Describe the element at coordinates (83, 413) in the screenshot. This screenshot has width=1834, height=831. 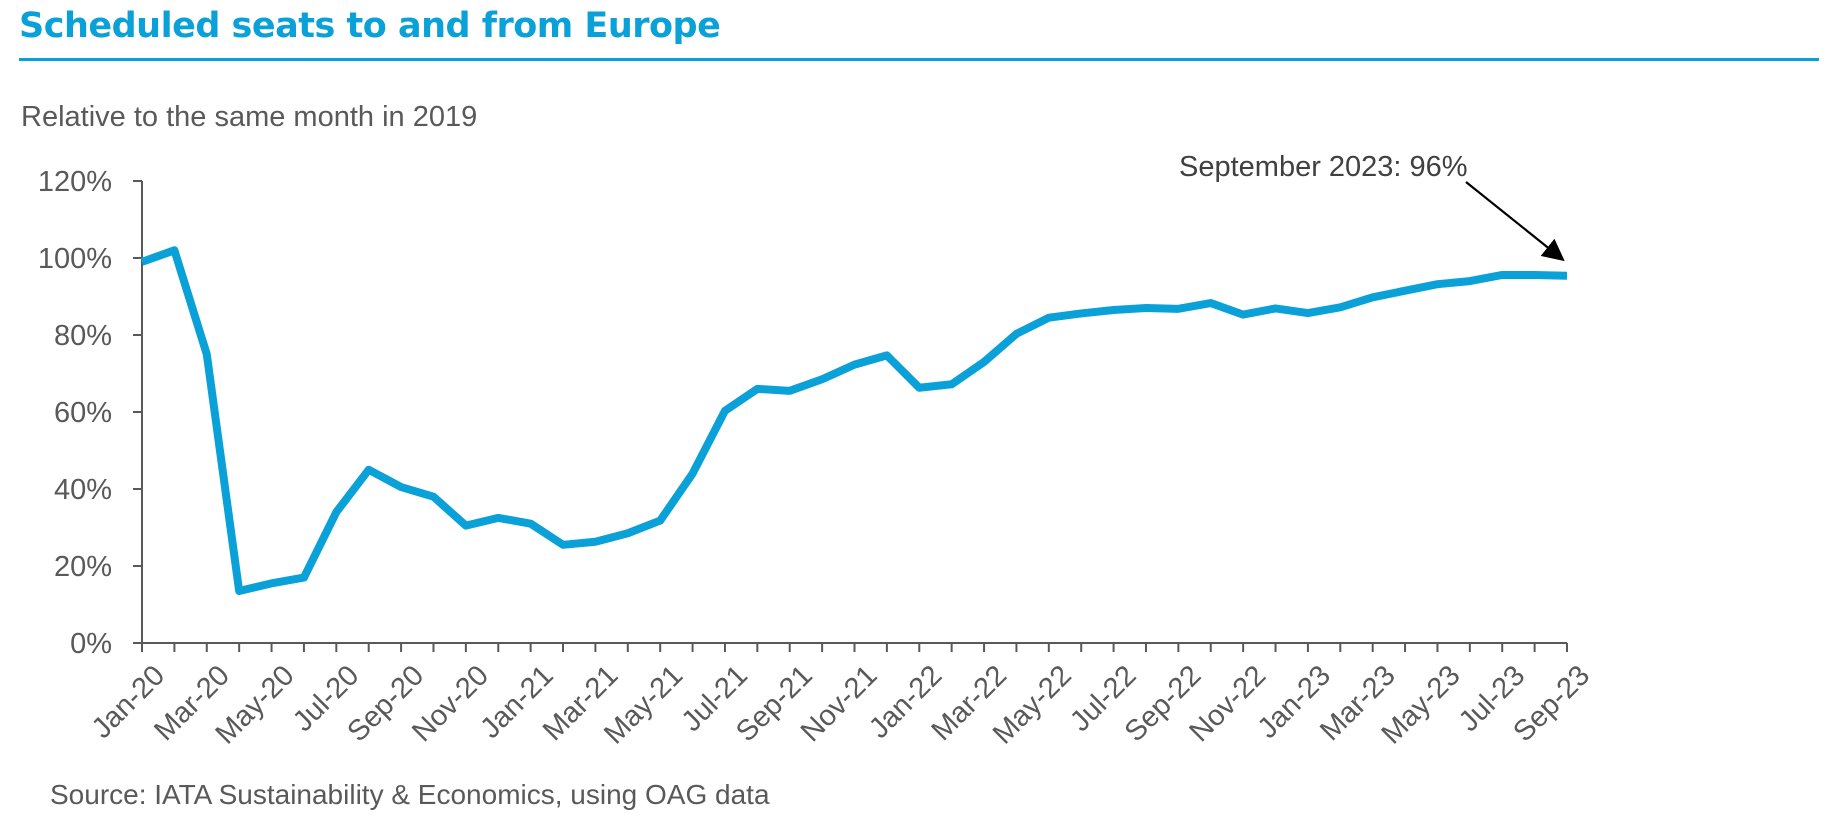
I see `y-tick-label: 60%` at that location.